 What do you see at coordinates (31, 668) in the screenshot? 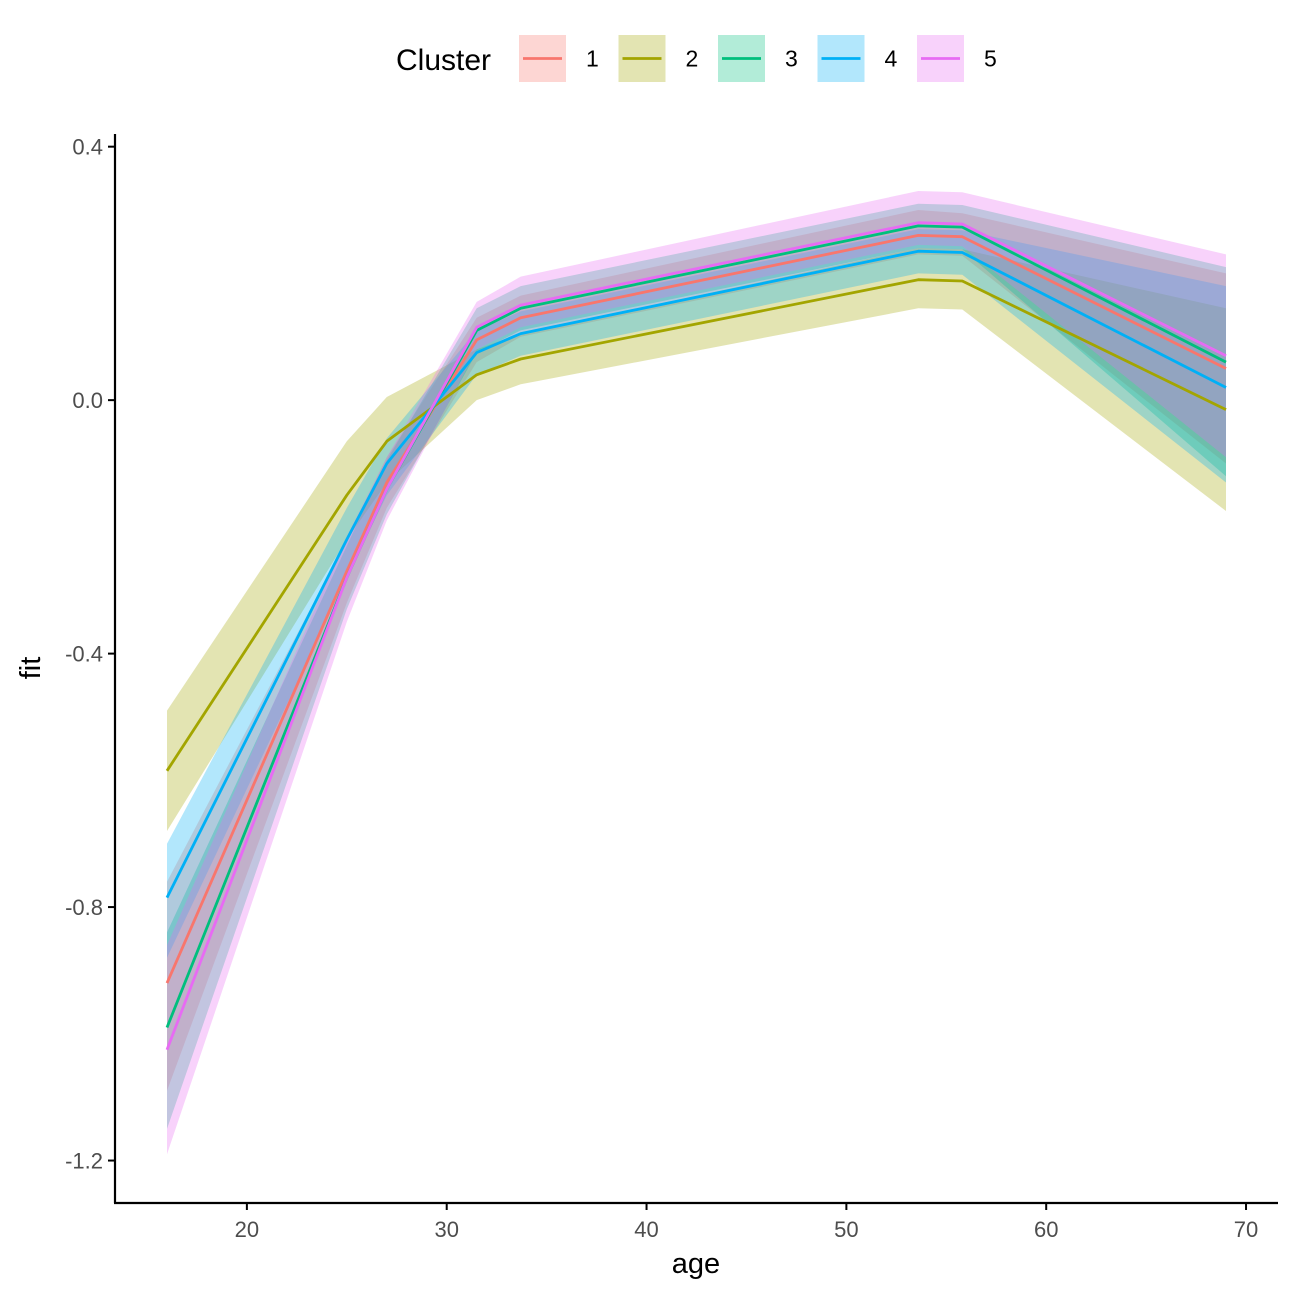
I see `y-axis-title: fit` at bounding box center [31, 668].